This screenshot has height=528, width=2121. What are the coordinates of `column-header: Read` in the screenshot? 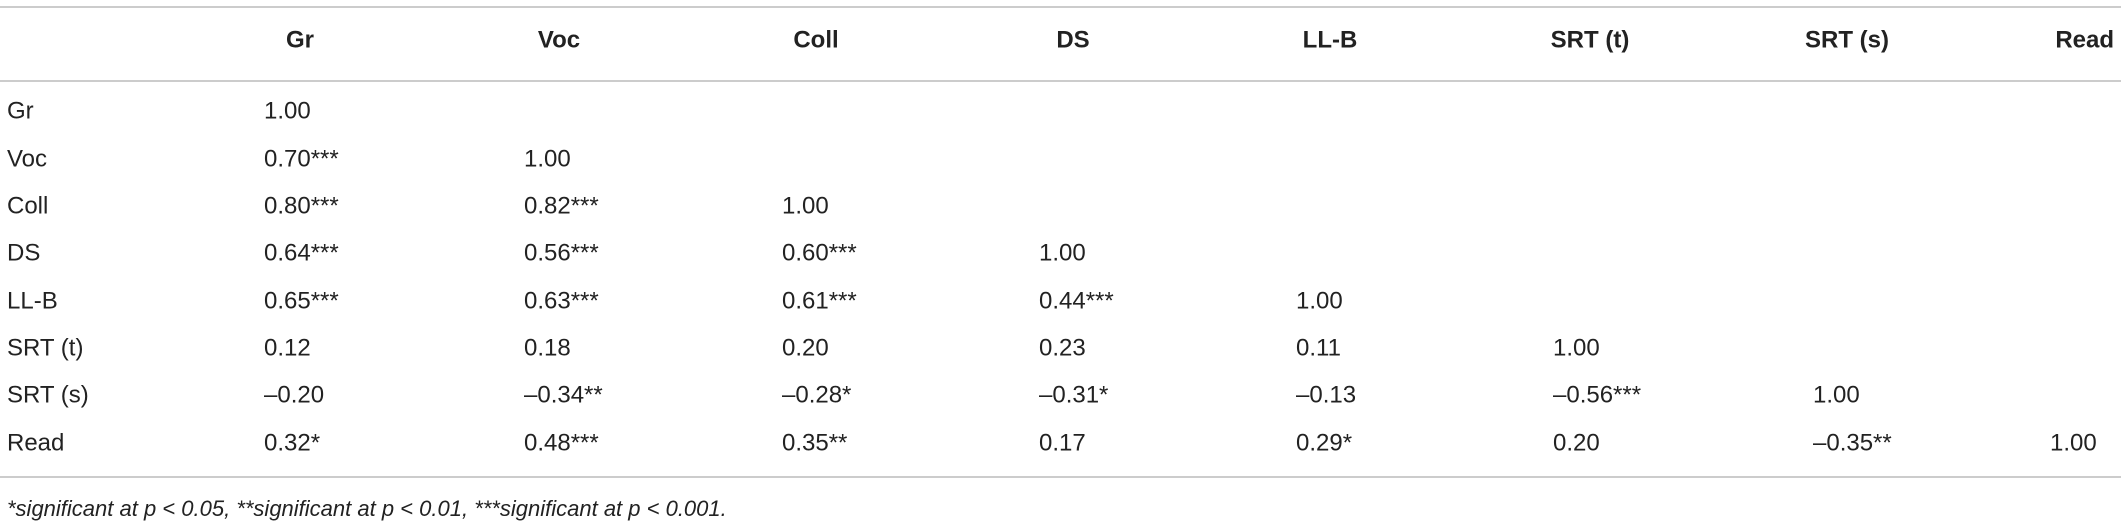 It's located at (2084, 39).